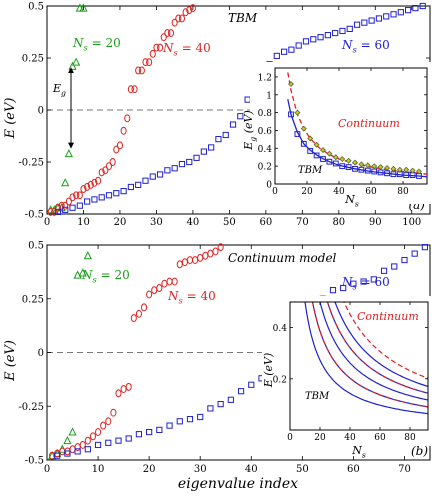  I want to click on a-xtick-label: 100, so click(411, 222).